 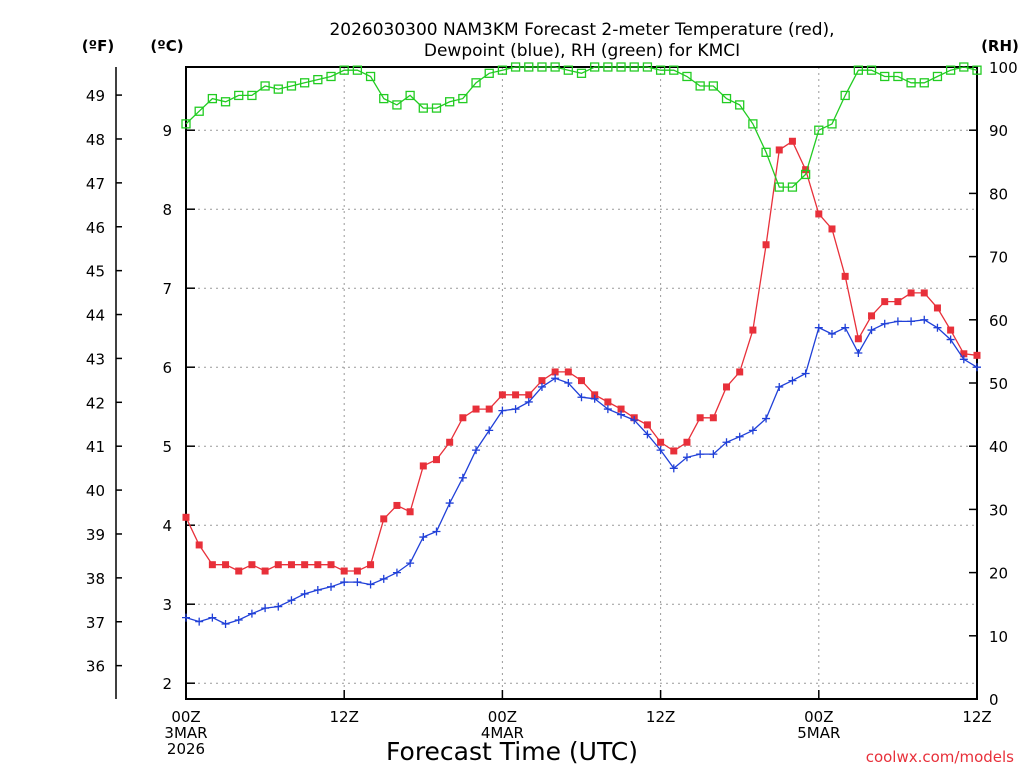 I want to click on rh-tick-label: 20, so click(x=998, y=574).